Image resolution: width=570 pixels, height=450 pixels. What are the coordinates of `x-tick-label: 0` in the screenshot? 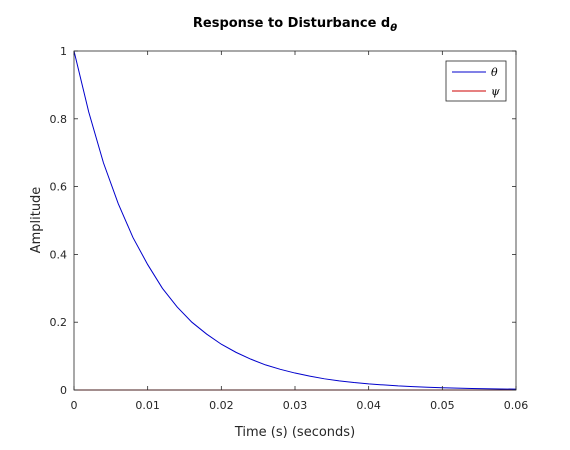 It's located at (74, 405).